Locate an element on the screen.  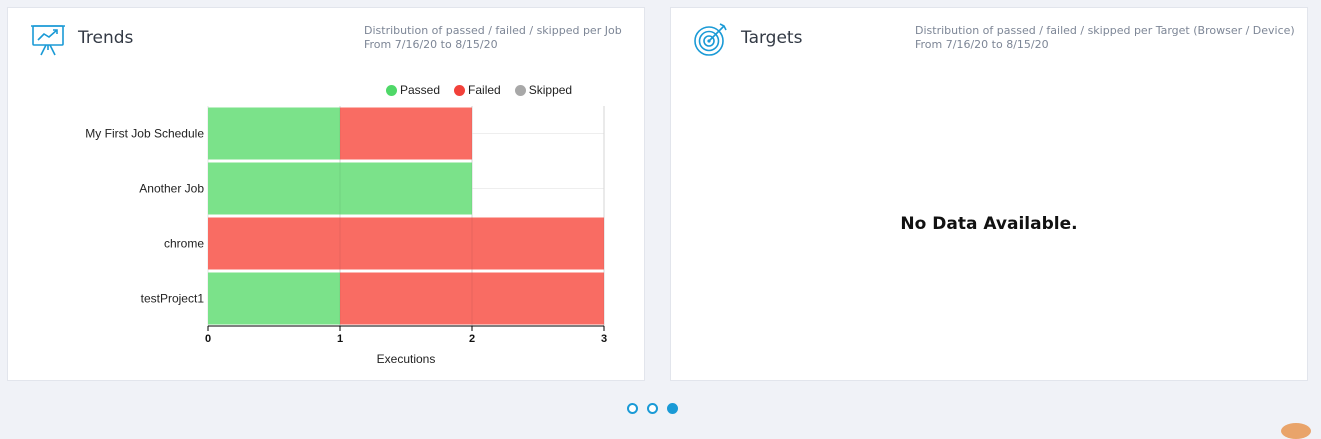
trends-title: Trends is located at coordinates (106, 38).